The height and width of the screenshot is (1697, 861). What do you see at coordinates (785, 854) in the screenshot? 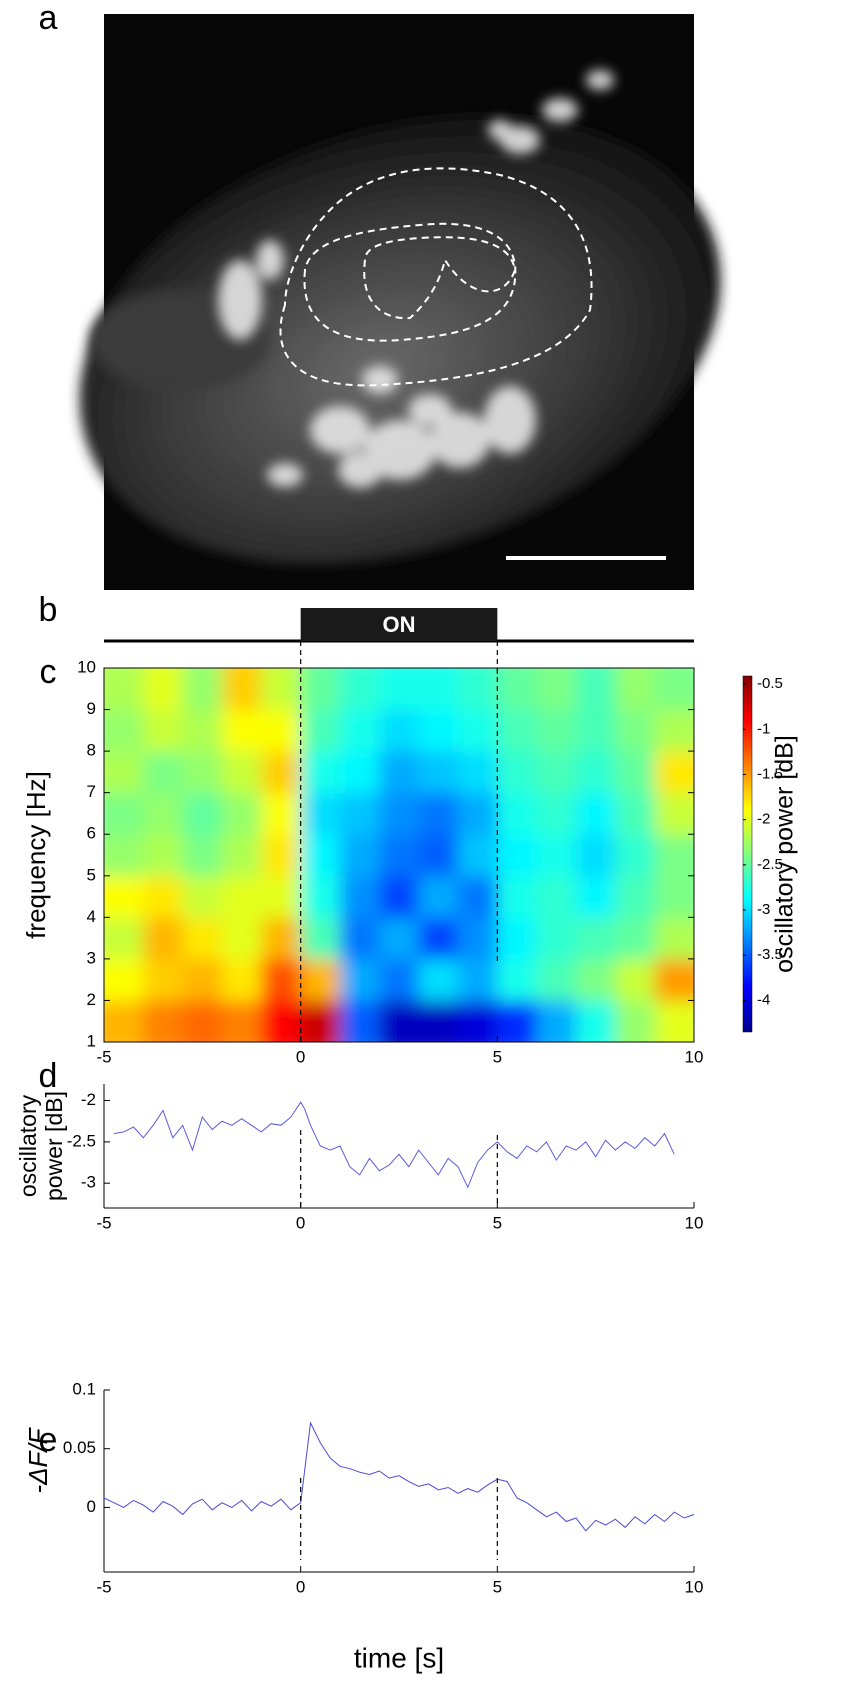
I see `colorbar-label: oscillatory power [dB]` at bounding box center [785, 854].